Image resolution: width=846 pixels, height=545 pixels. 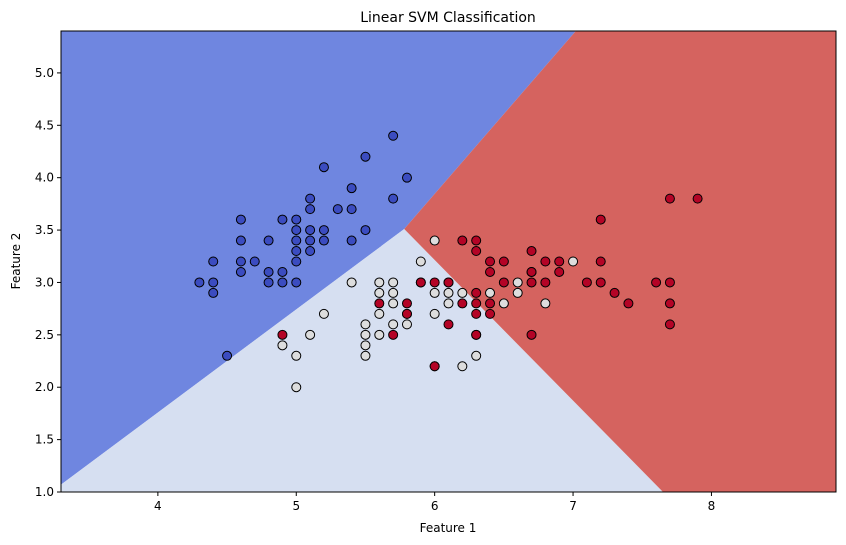 What do you see at coordinates (44, 492) in the screenshot?
I see `y-tick-label: 1.0` at bounding box center [44, 492].